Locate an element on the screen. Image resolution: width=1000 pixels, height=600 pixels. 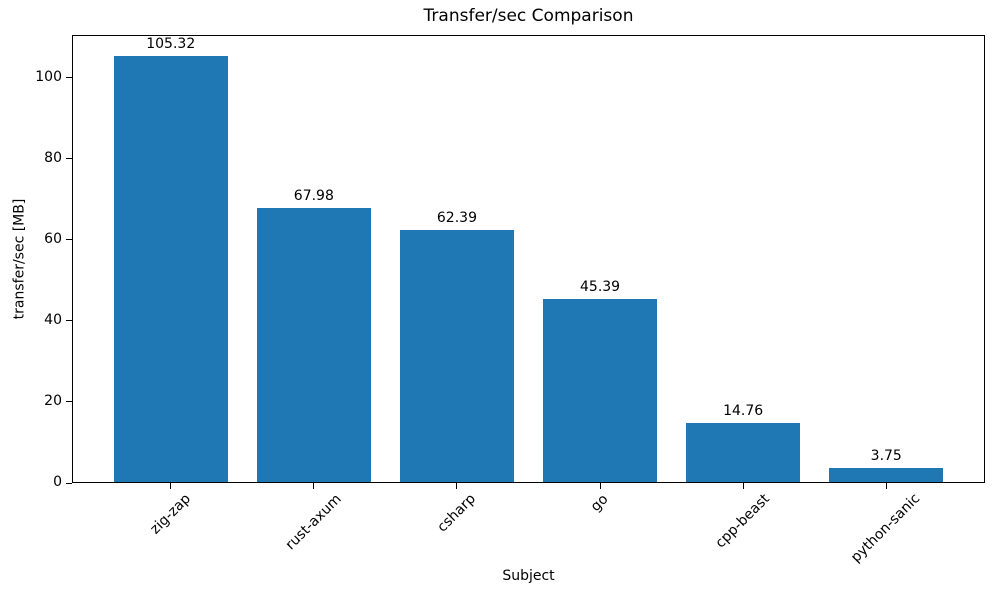
x-tick-label: cpp-beast is located at coordinates (742, 521).